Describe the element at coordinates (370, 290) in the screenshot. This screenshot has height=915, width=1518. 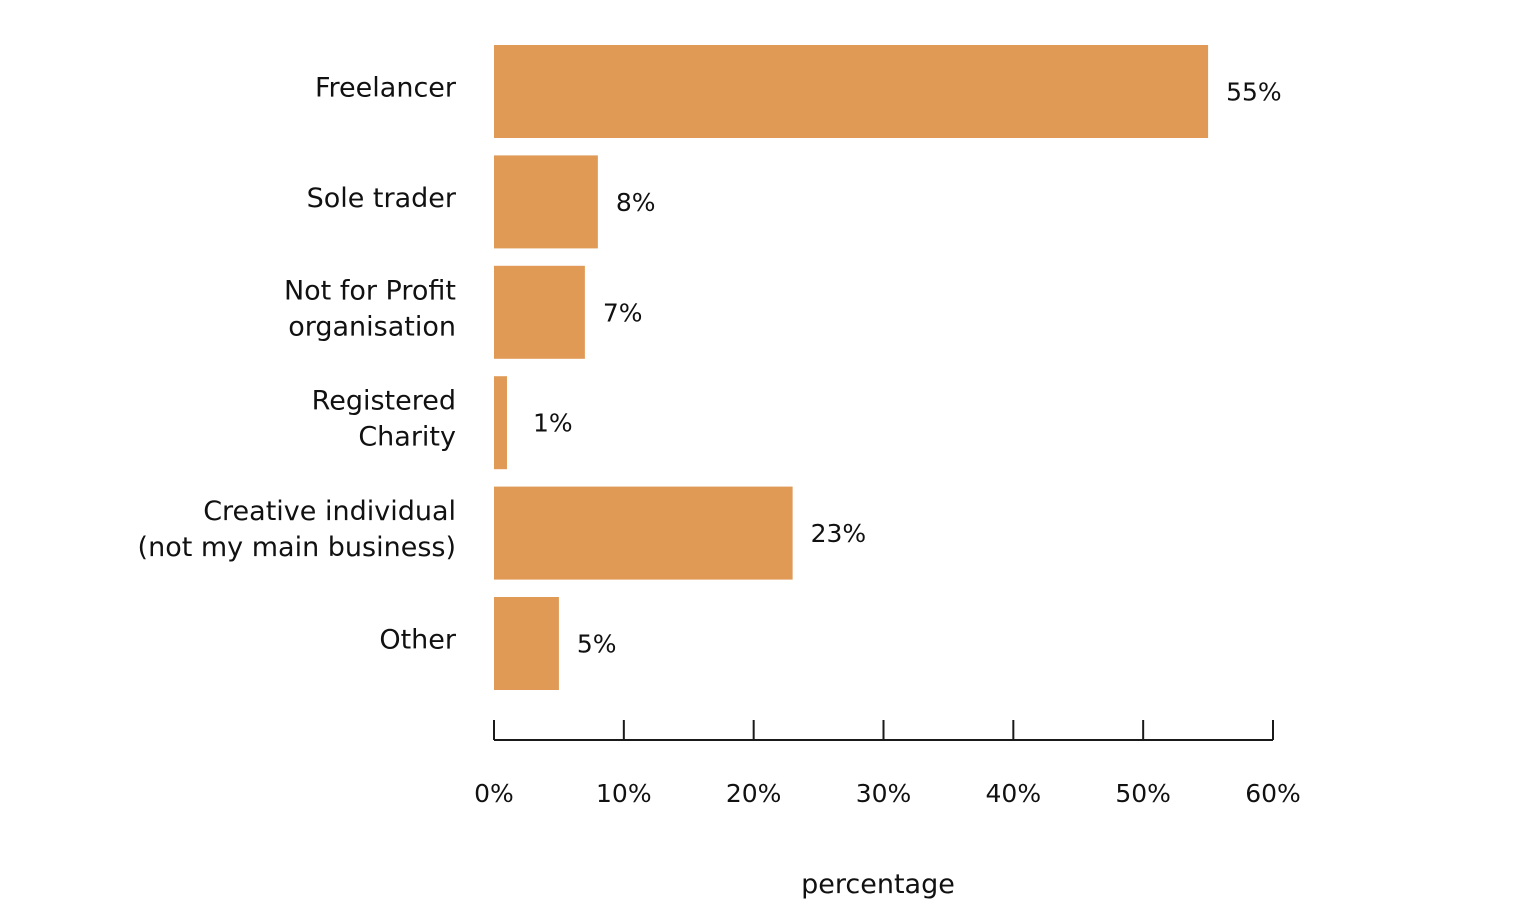
I see `category-label-line: Not for Profit` at that location.